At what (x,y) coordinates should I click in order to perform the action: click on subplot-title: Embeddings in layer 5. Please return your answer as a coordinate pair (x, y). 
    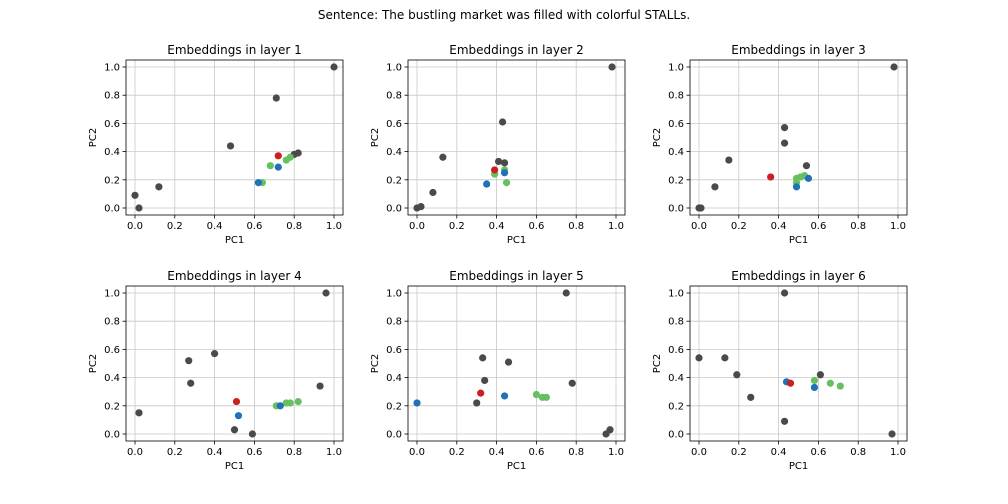
    Looking at the image, I should click on (516, 276).